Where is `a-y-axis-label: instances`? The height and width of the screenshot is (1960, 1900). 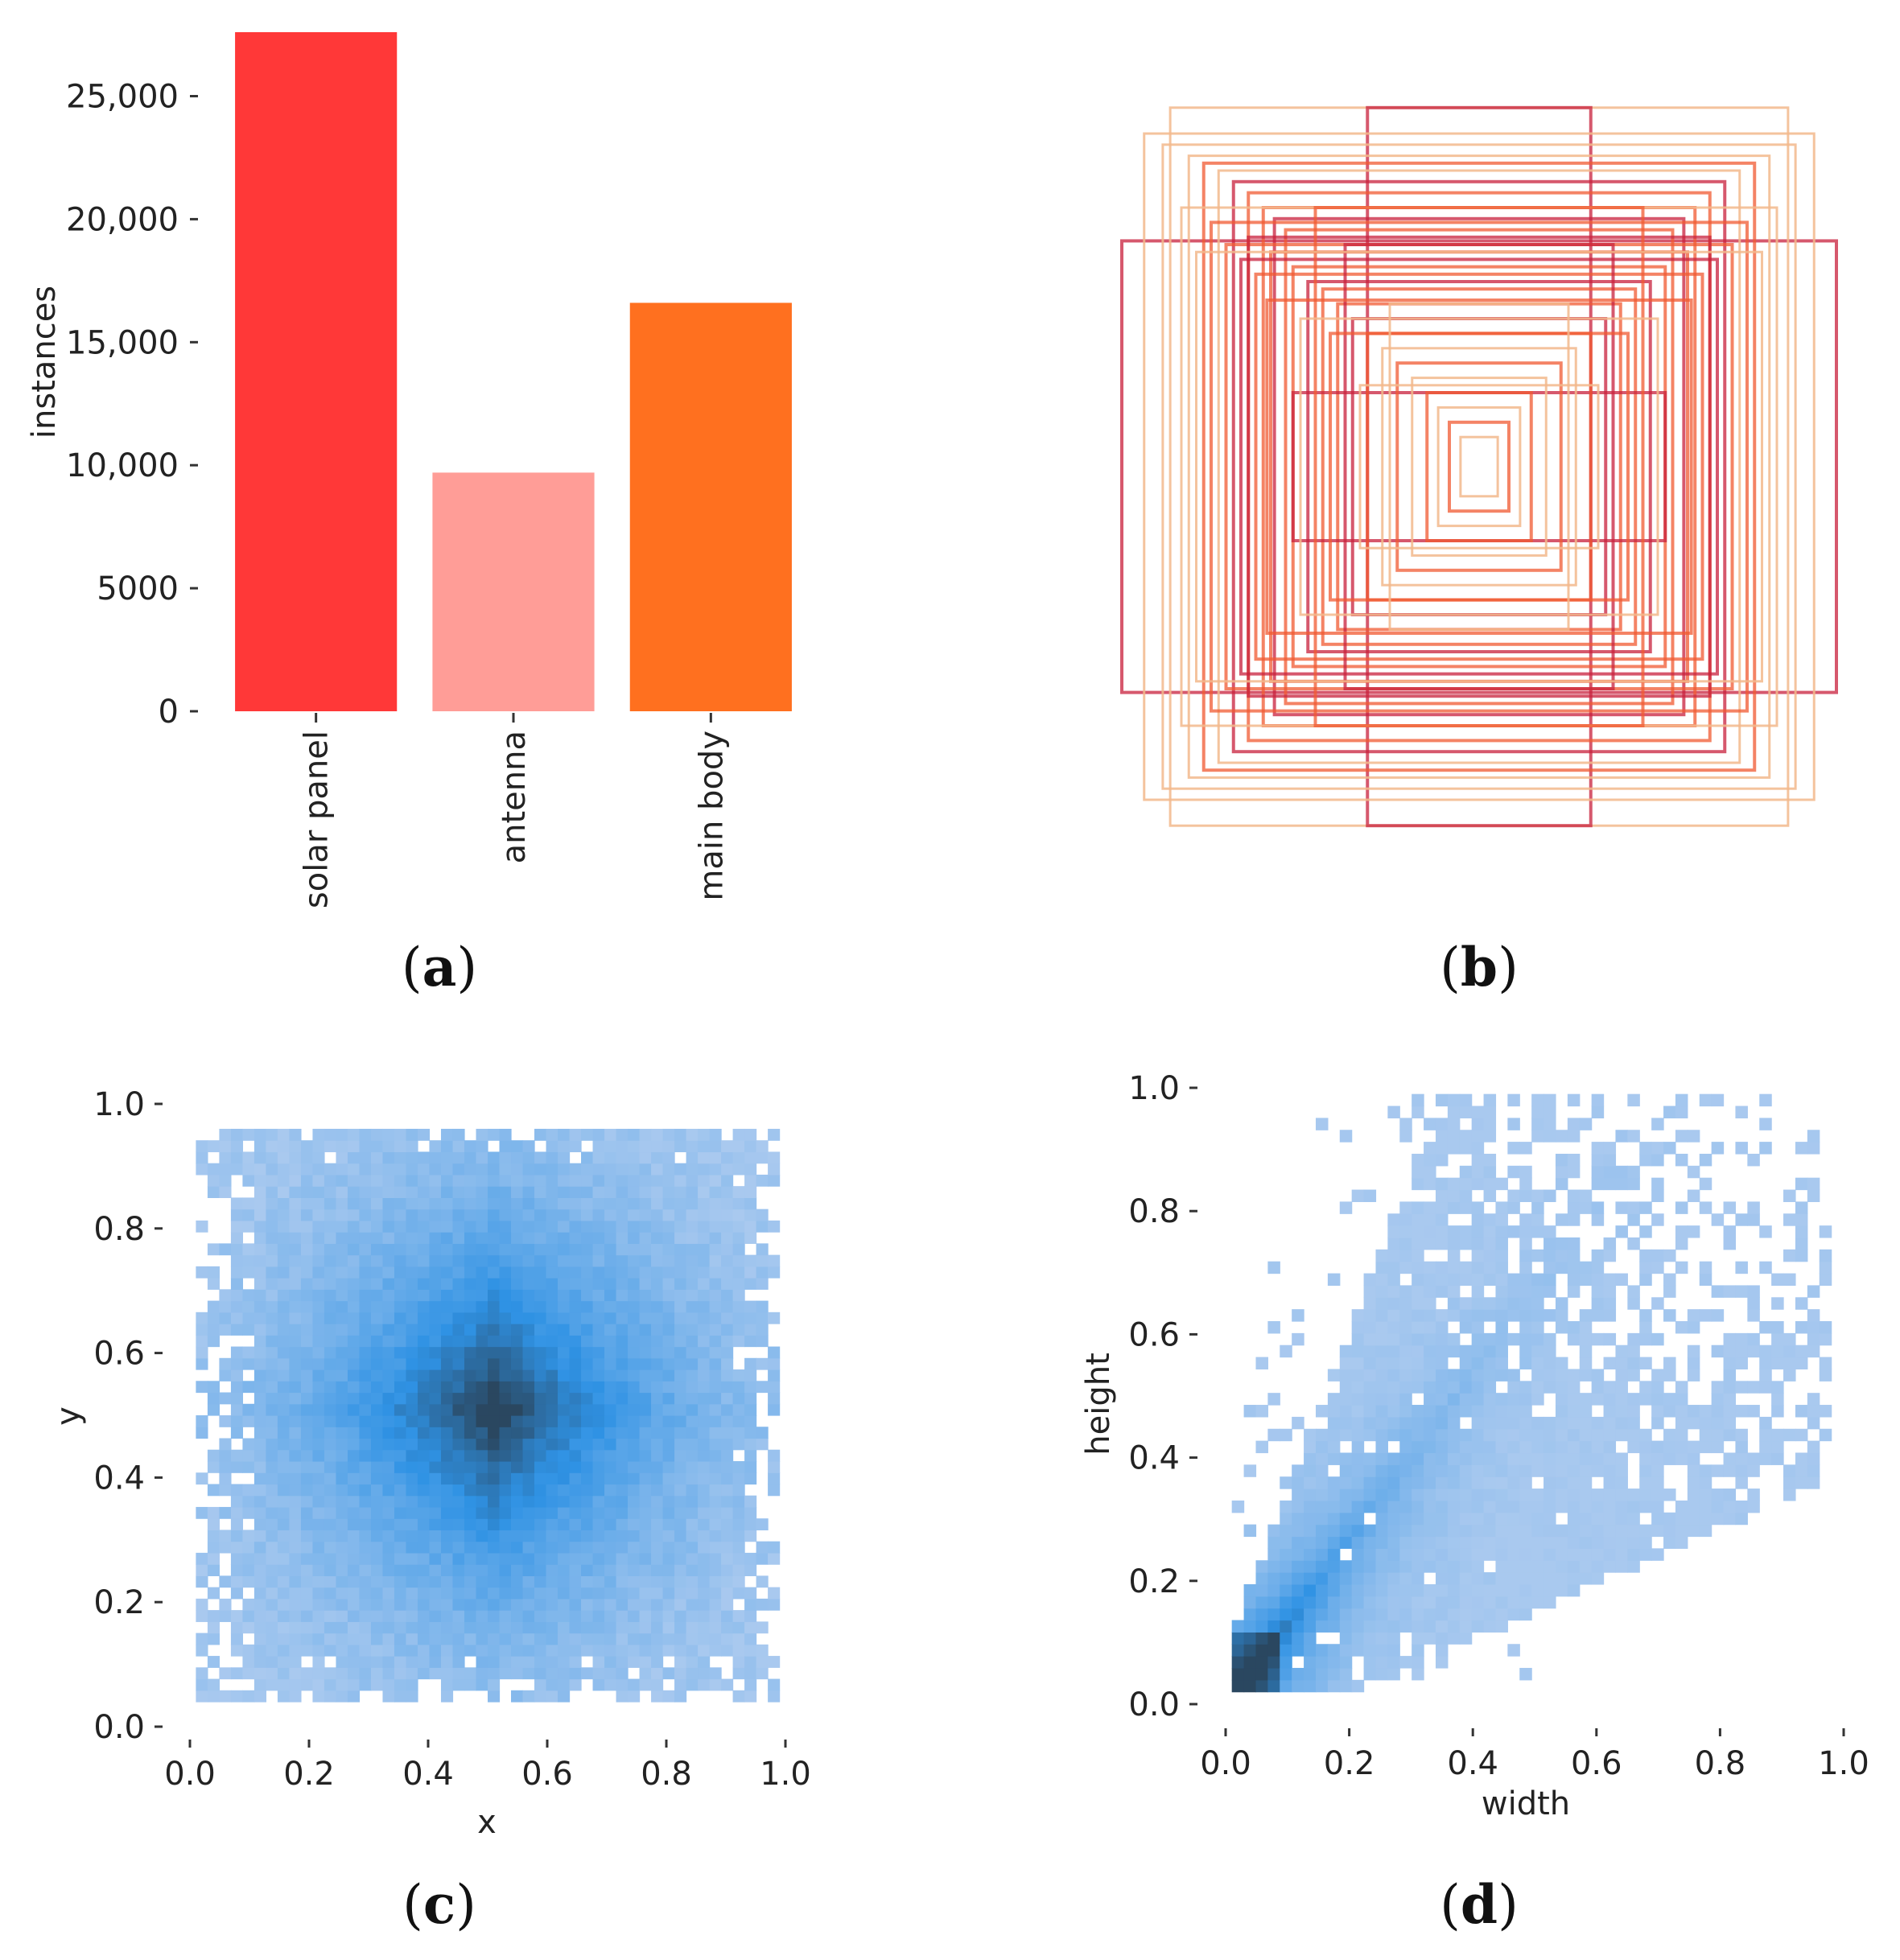 a-y-axis-label: instances is located at coordinates (45, 362).